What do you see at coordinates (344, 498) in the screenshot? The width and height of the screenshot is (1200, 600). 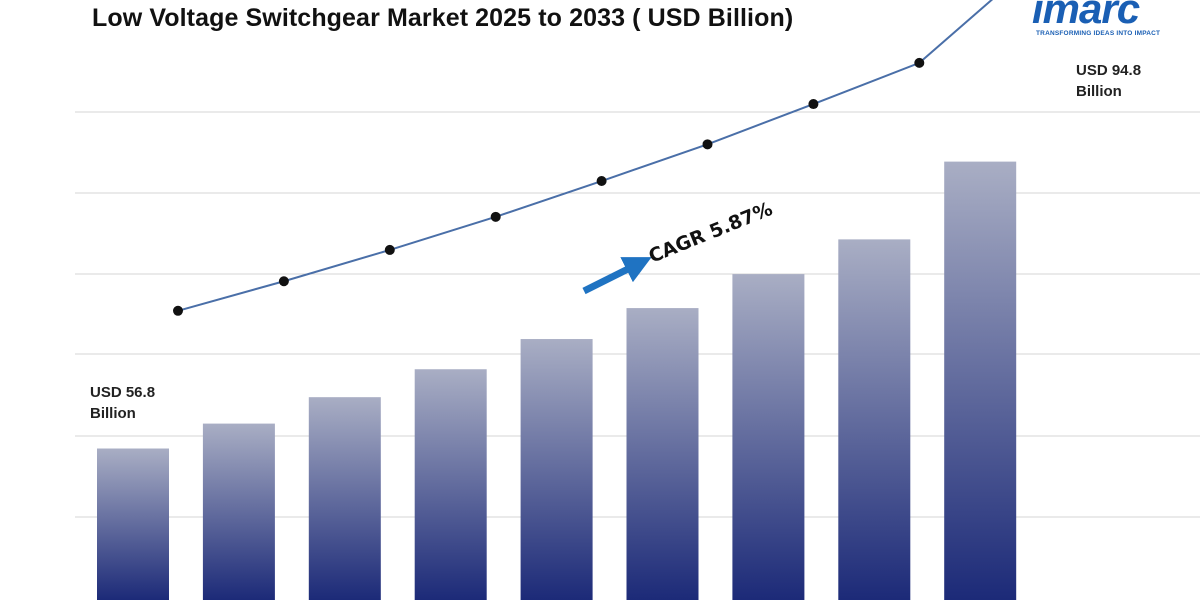 I see `bar-2027` at bounding box center [344, 498].